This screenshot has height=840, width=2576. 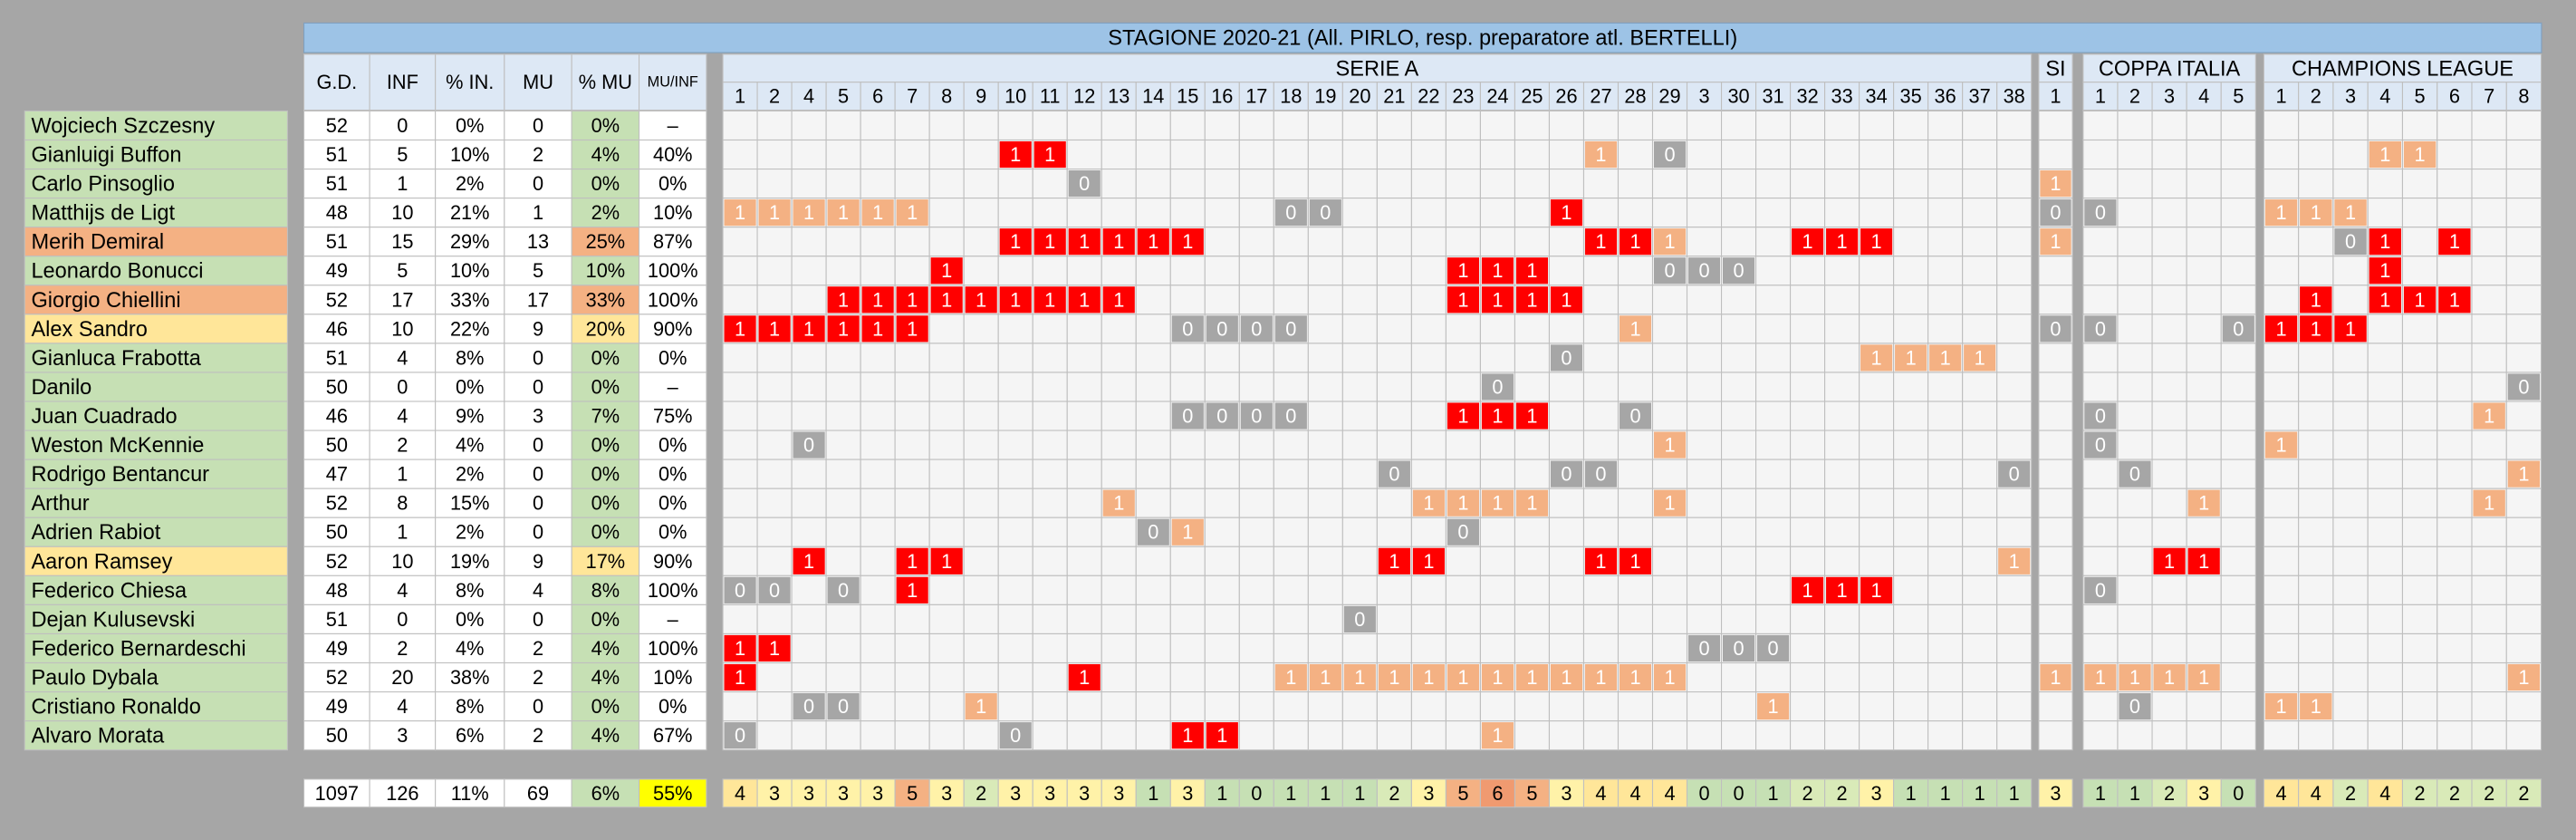 I want to click on player-name: Gianluca Frabotta, so click(x=116, y=358).